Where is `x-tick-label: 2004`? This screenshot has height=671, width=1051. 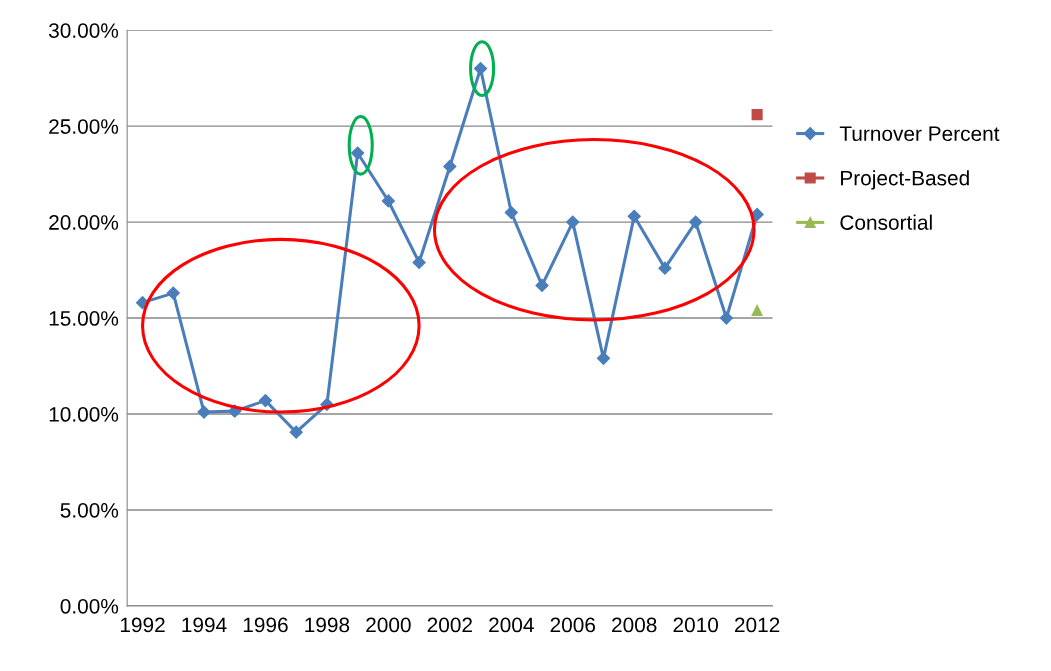 x-tick-label: 2004 is located at coordinates (511, 625).